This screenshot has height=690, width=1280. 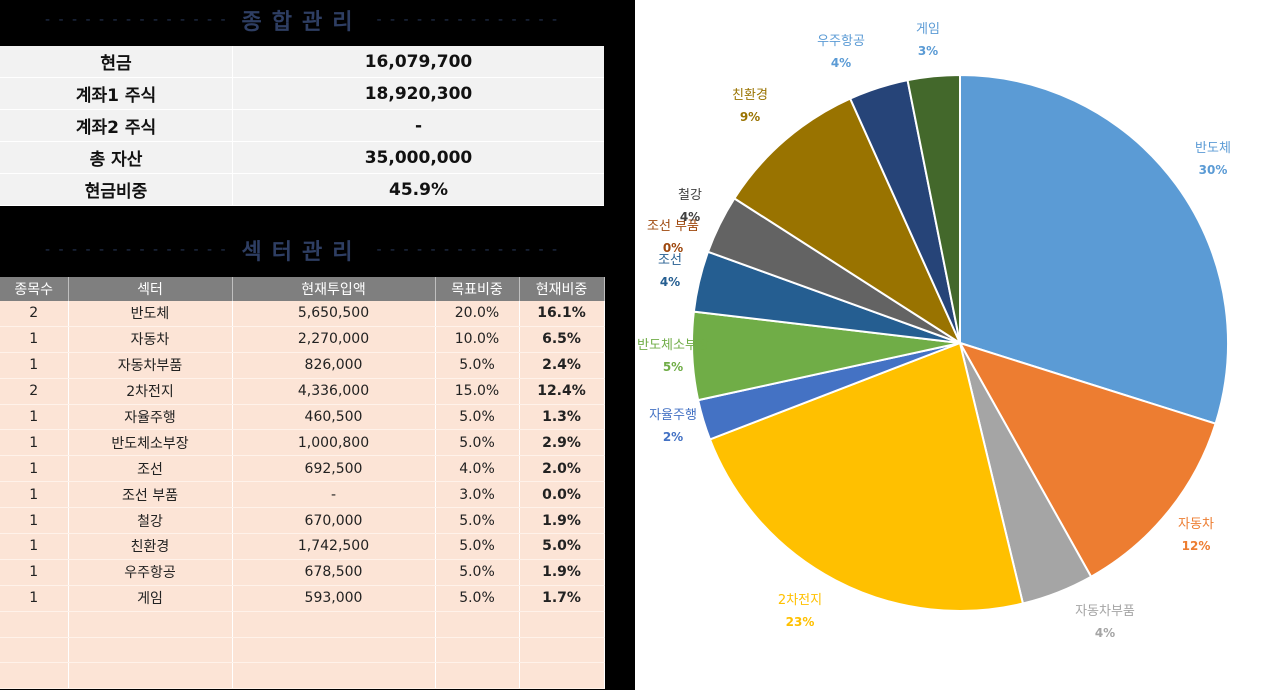 What do you see at coordinates (334, 314) in the screenshot?
I see `invested-cell: 5,650,500` at bounding box center [334, 314].